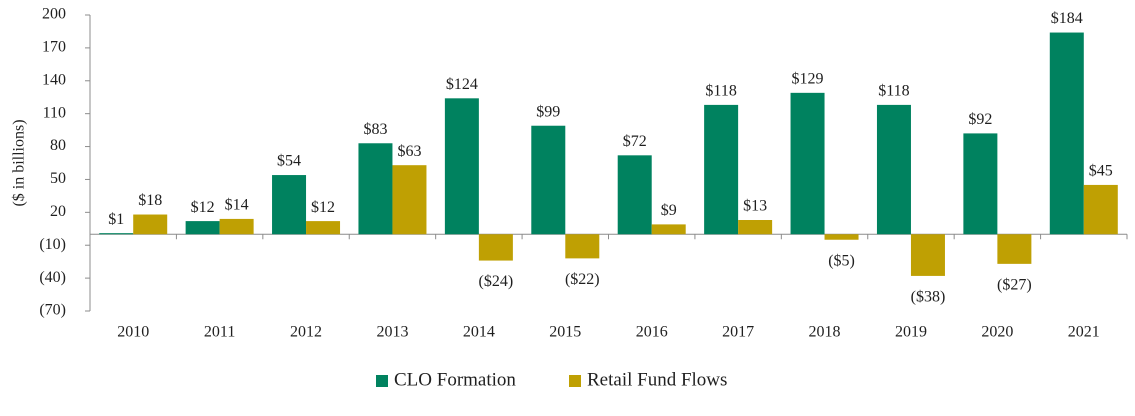 This screenshot has height=416, width=1135. I want to click on y-tick-label: (40), so click(52, 277).